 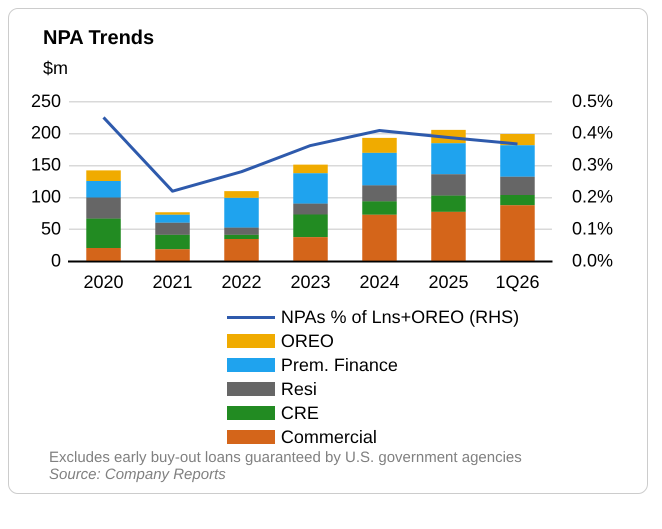 I want to click on y-tick-label: 200, so click(x=46, y=132).